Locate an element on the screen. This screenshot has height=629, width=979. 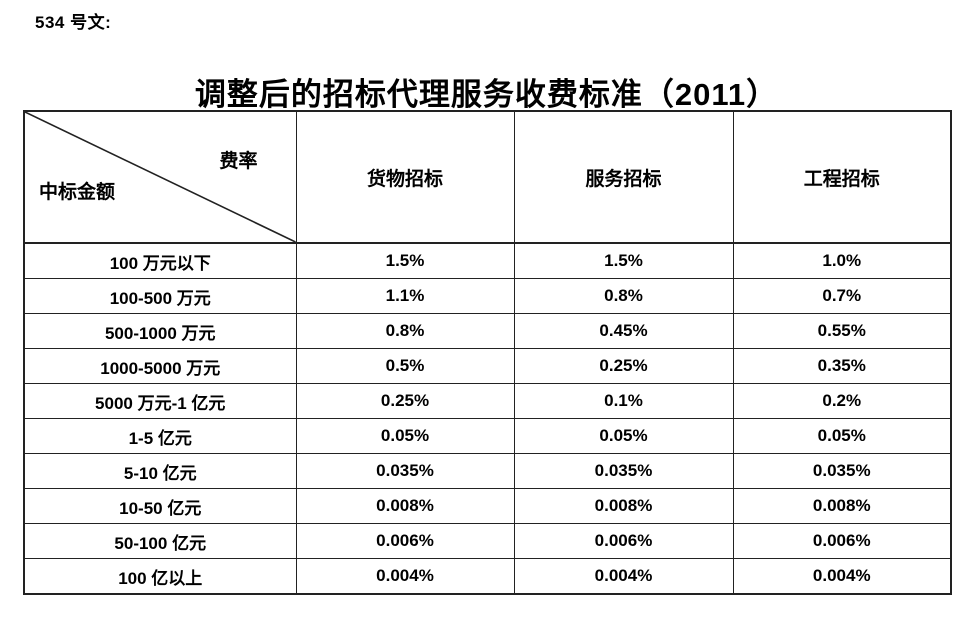
rate-cell: 1.0% is located at coordinates (842, 260).